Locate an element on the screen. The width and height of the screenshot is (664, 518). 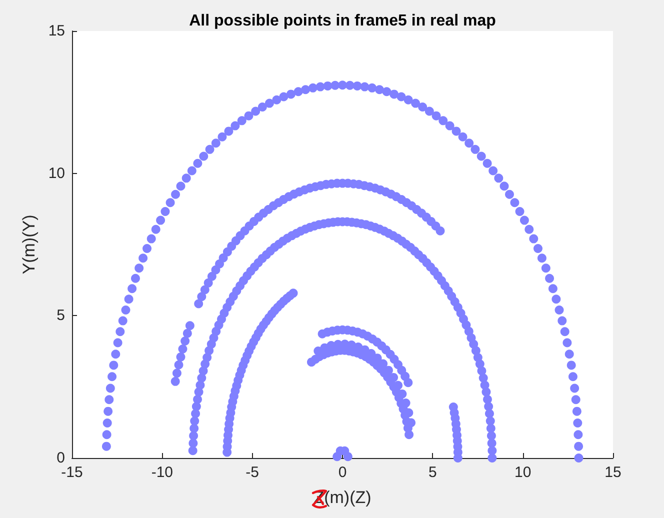
y-tick-label: 0 is located at coordinates (60, 458).